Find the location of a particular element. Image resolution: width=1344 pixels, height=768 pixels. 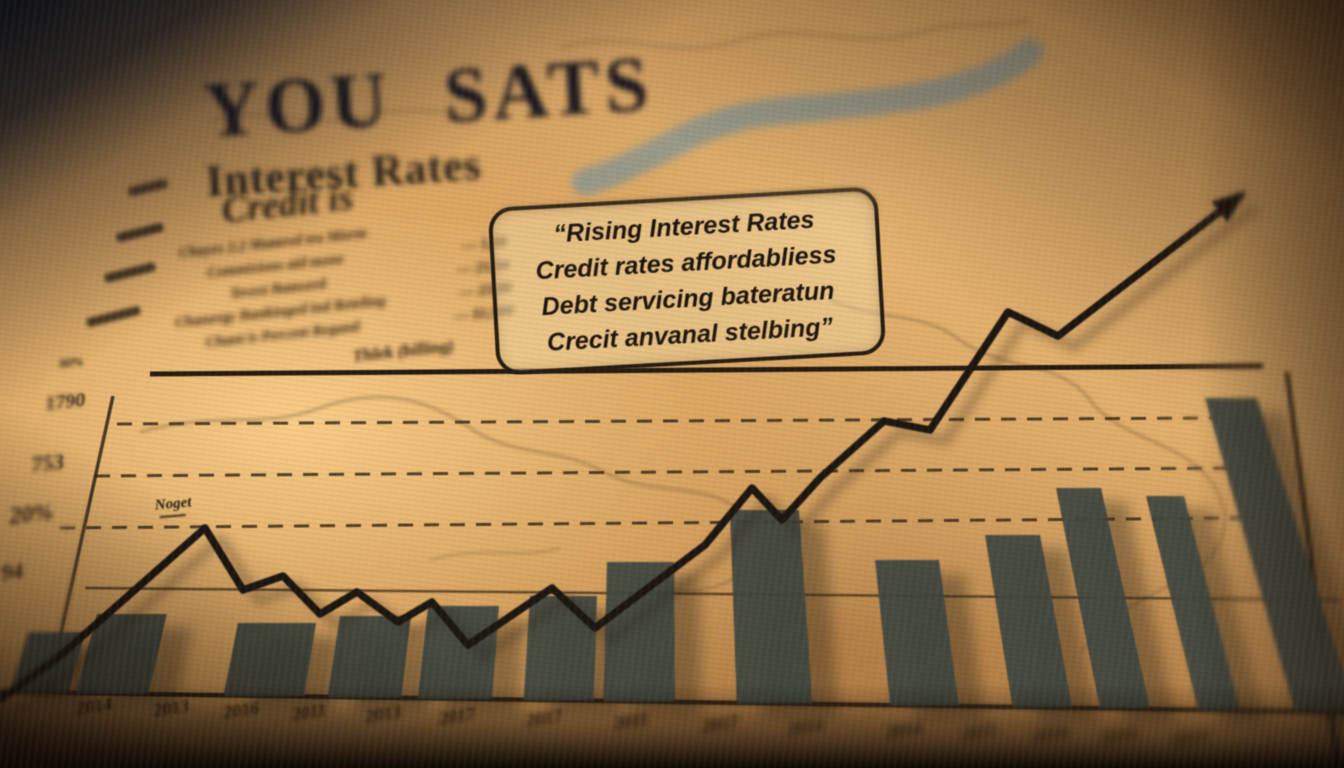

y-axis-label: 753 is located at coordinates (47, 463).